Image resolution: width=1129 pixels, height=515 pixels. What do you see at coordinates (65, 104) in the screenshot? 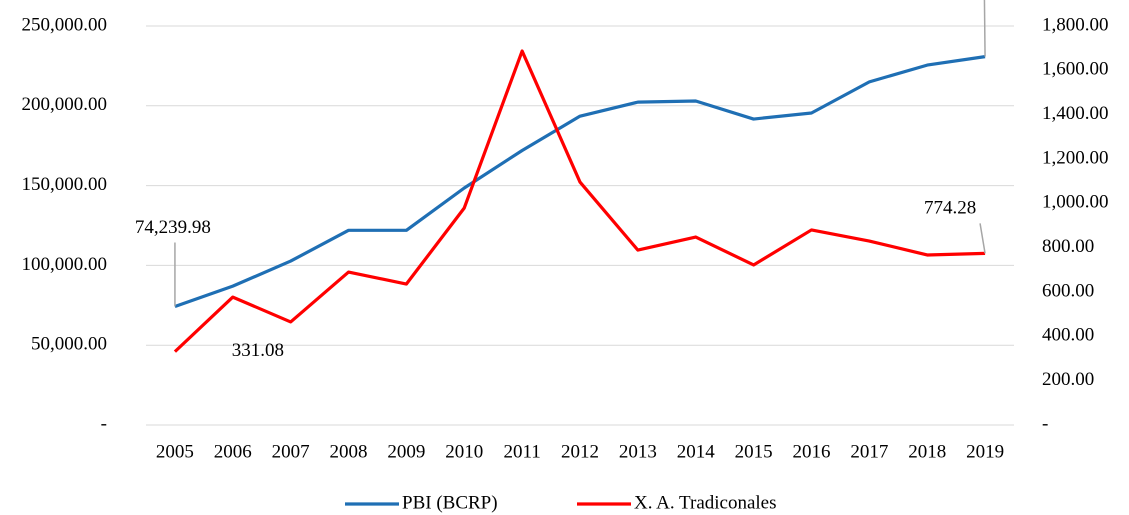
I see `y-tick-label: 200,000.00` at bounding box center [65, 104].